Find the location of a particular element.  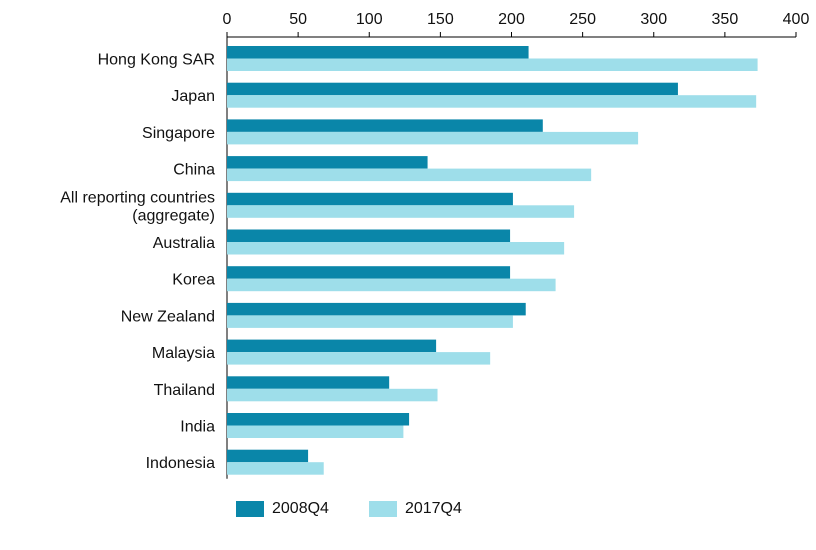

x-tick-label: 200 is located at coordinates (511, 19).